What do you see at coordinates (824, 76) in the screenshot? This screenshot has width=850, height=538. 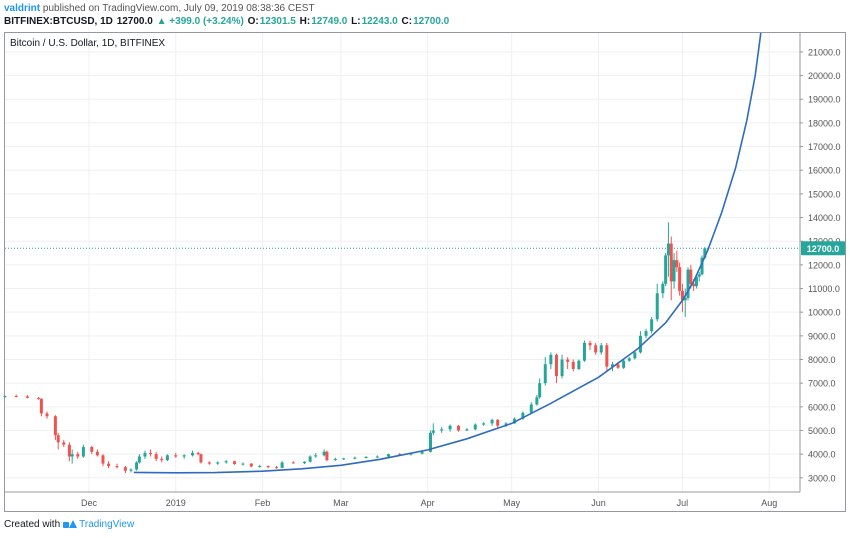 I see `y-tick-label: 20000.0` at bounding box center [824, 76].